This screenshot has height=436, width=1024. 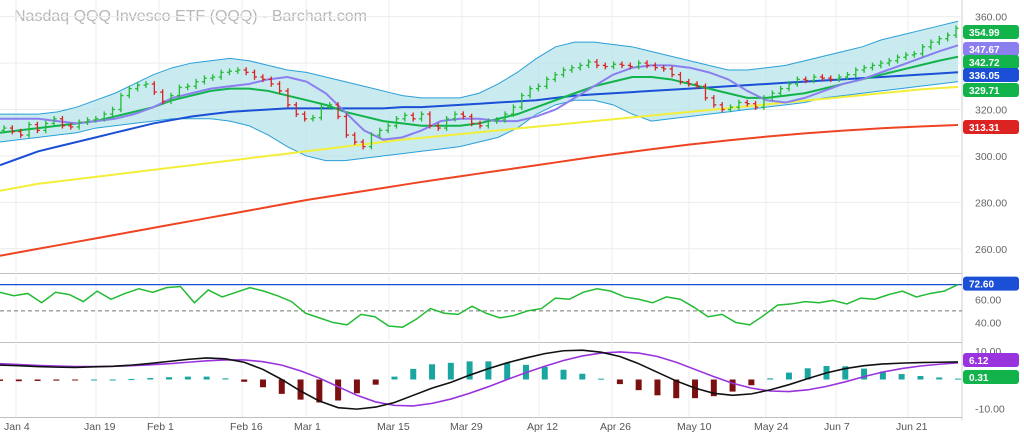 What do you see at coordinates (991, 203) in the screenshot?
I see `y-tick-label: 280.00` at bounding box center [991, 203].